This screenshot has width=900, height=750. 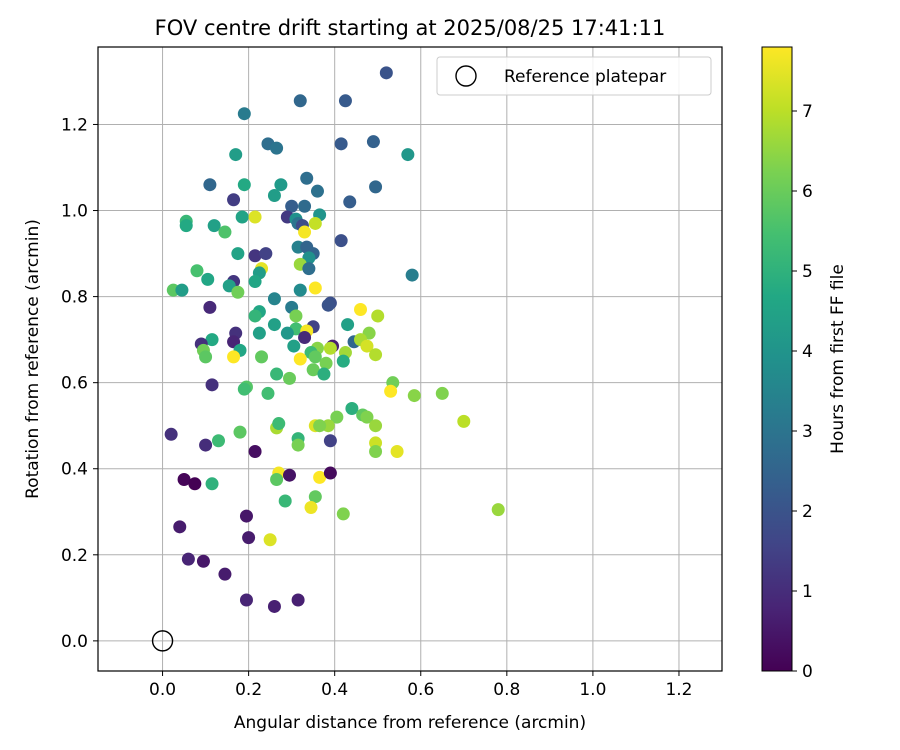 I want to click on x-tick-label: 1.0, so click(x=592, y=690).